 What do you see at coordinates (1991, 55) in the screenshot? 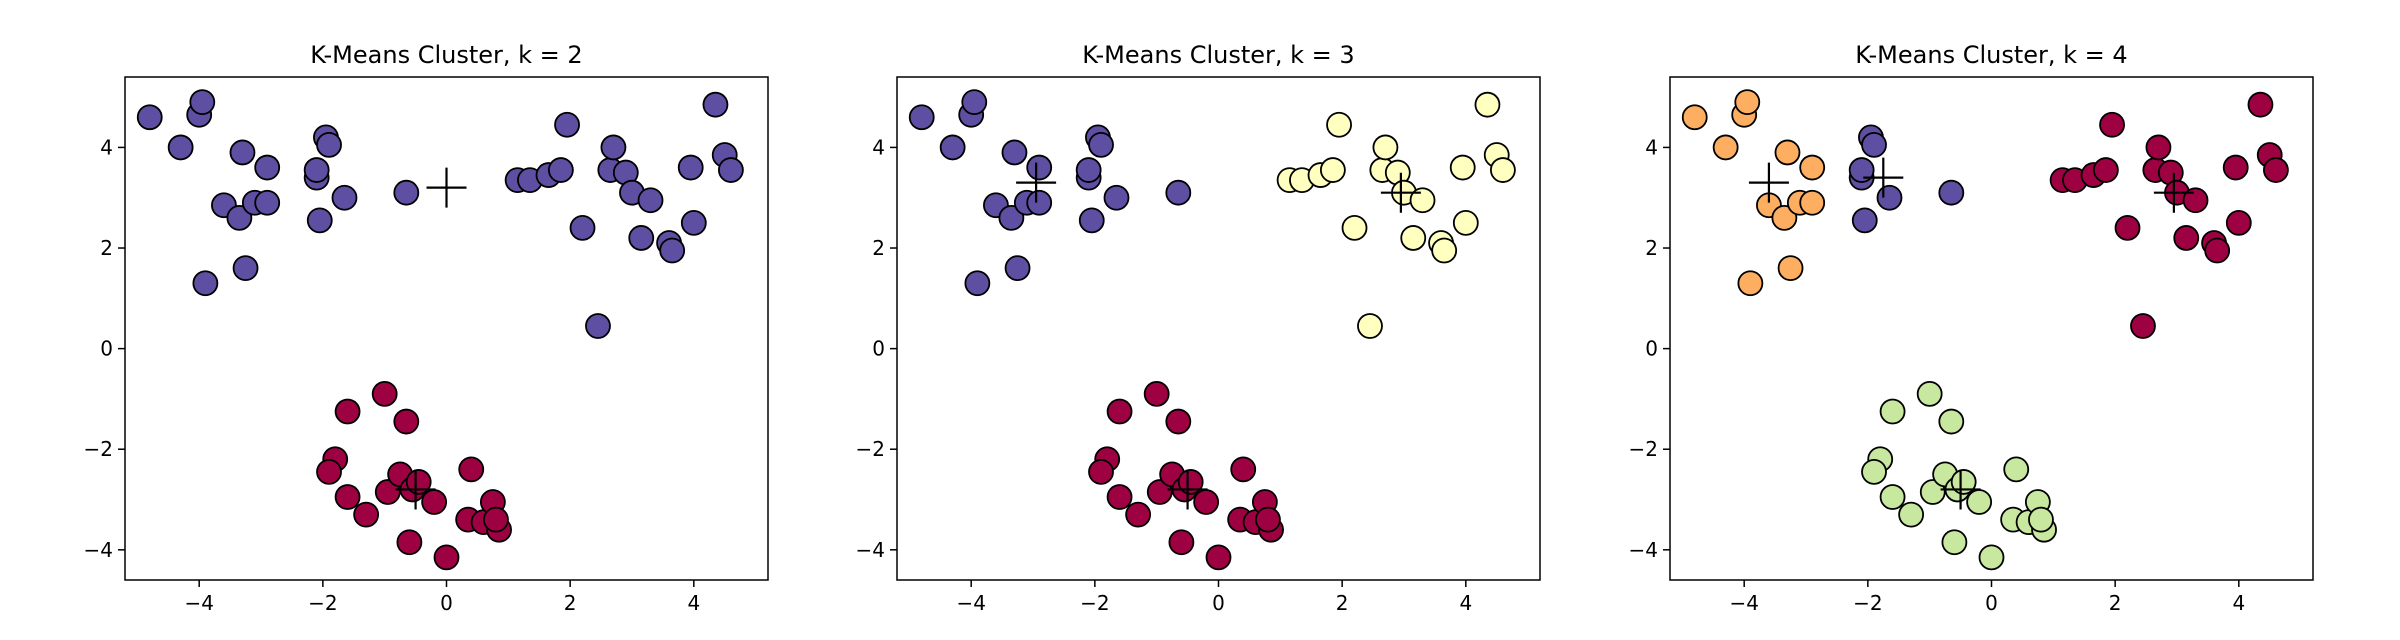
I see `chart-title: K-Means Cluster, k = 4` at bounding box center [1991, 55].